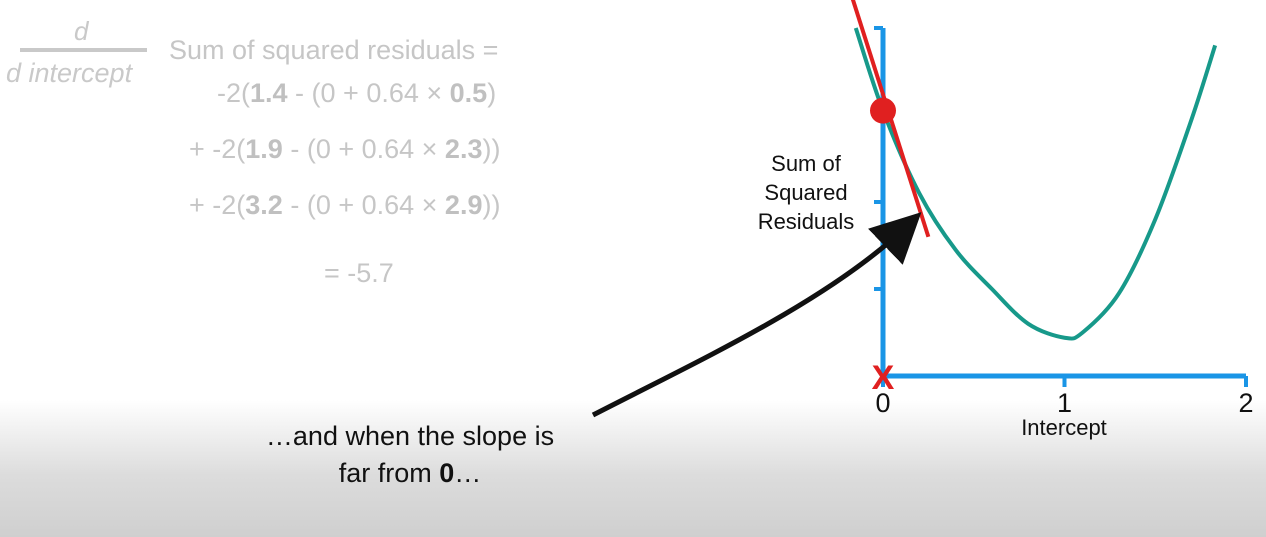 The width and height of the screenshot is (1266, 537). Describe the element at coordinates (264, 149) in the screenshot. I see `term-observed: 1.9` at that location.